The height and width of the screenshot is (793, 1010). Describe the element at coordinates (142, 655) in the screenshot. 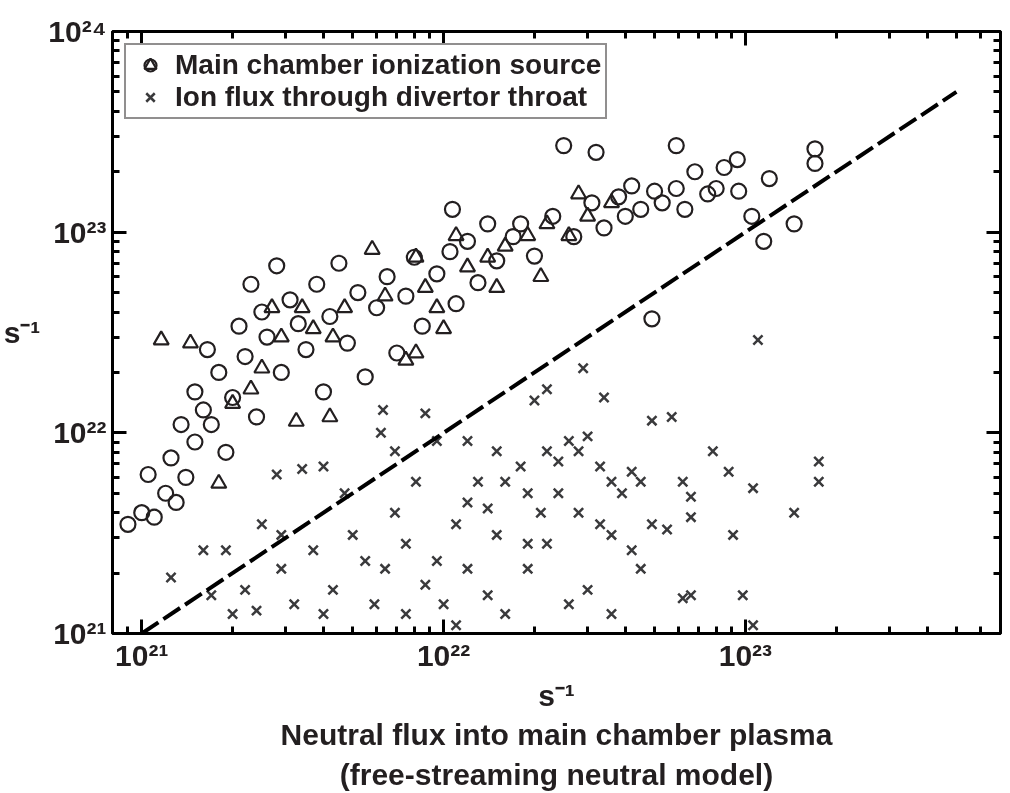

I see `x-tick-label: 10²¹` at that location.